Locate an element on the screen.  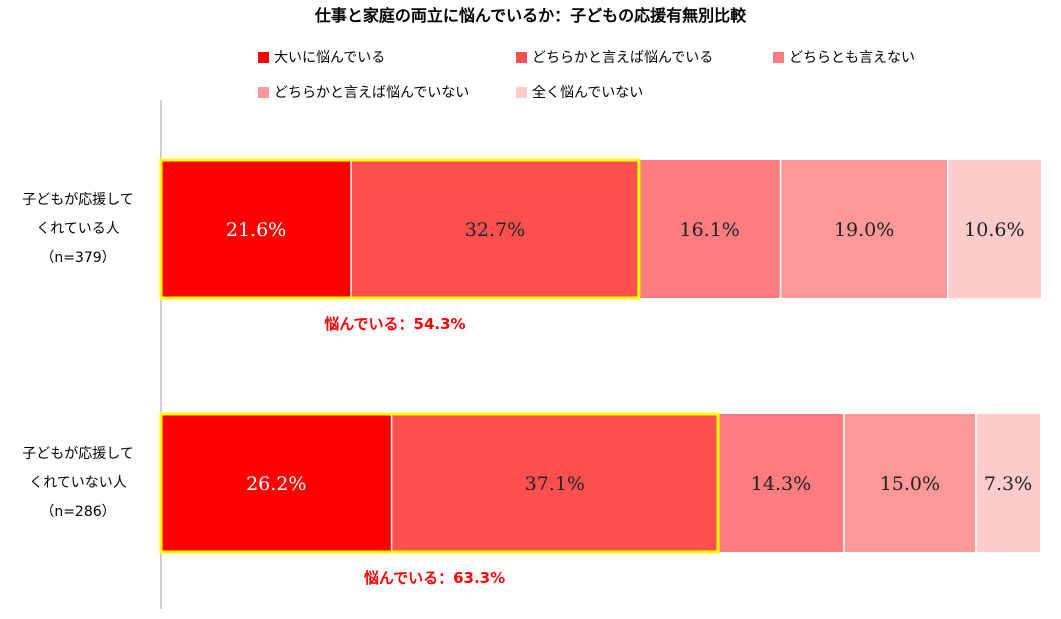
data-label: 21.6% is located at coordinates (256, 230).